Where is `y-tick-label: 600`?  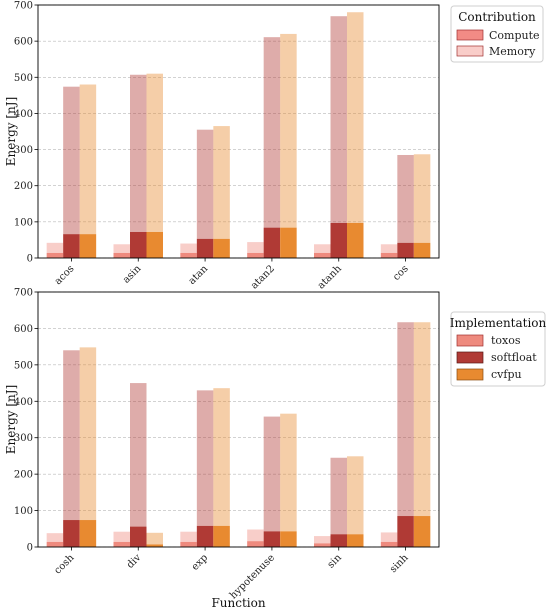
y-tick-label: 600 is located at coordinates (23, 329).